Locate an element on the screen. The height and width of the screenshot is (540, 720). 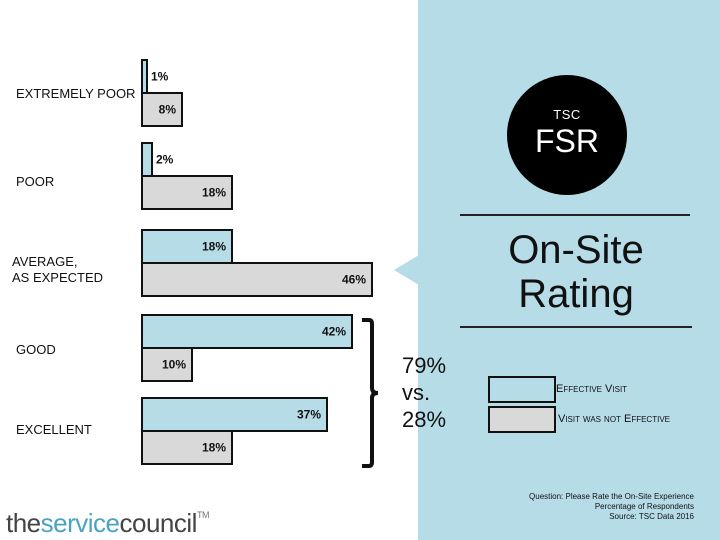
bar-label-not-effective-3: 10% is located at coordinates (174, 365).